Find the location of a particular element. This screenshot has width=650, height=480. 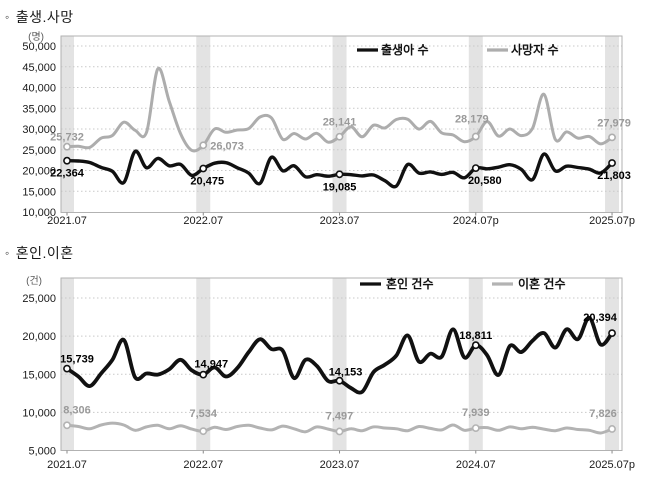

data-point-label: 8,306 is located at coordinates (77, 410).